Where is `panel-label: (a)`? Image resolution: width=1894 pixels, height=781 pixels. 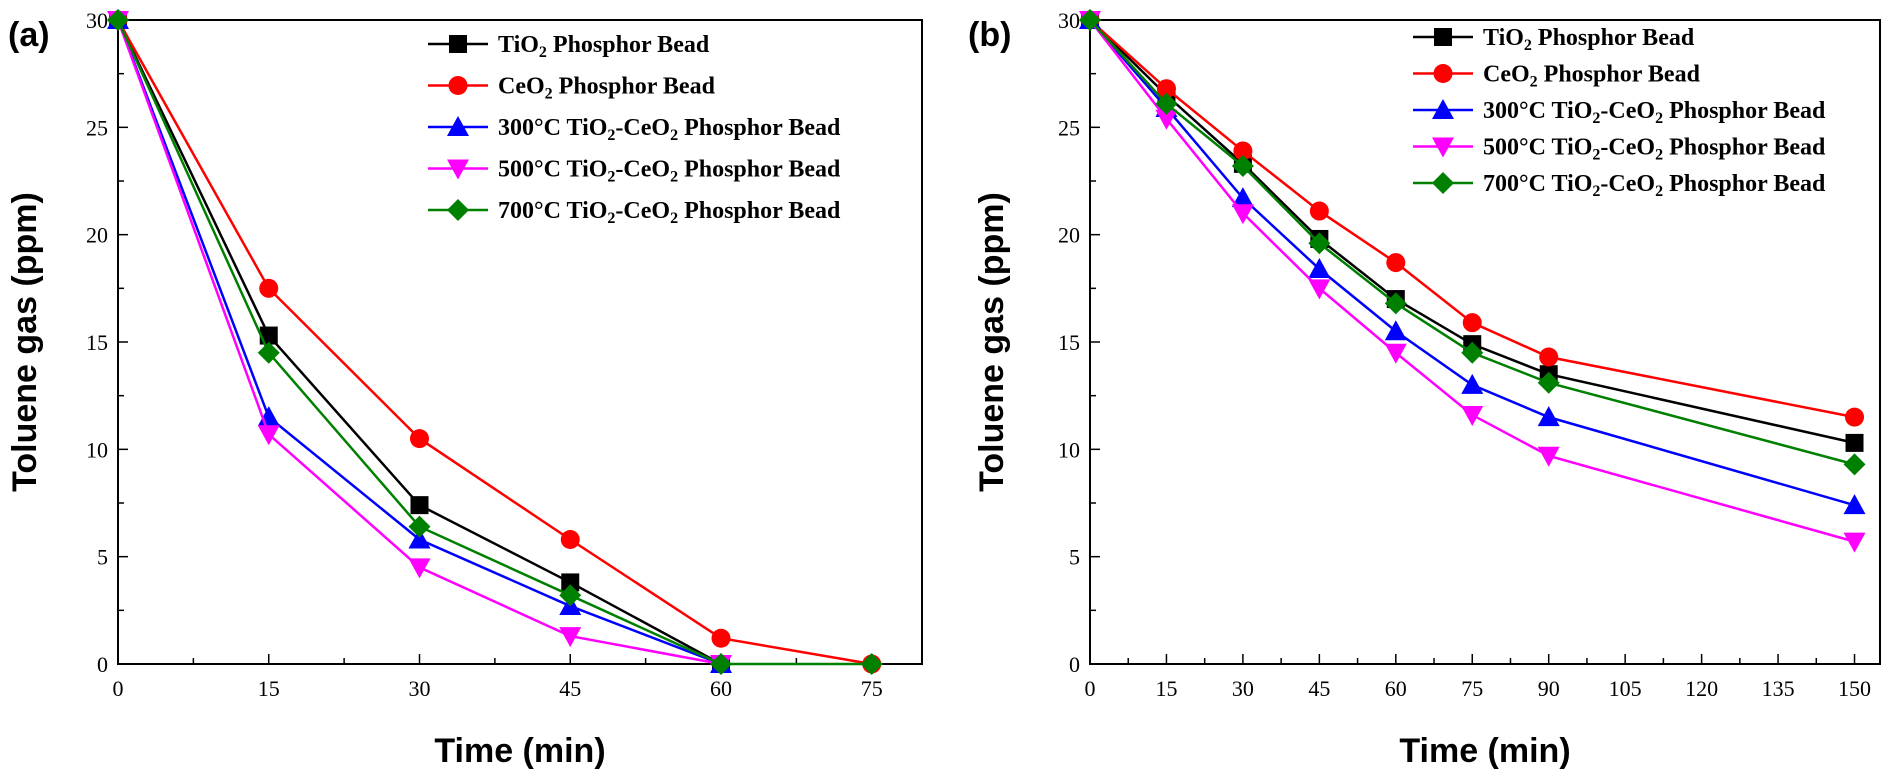 panel-label: (a) is located at coordinates (29, 35).